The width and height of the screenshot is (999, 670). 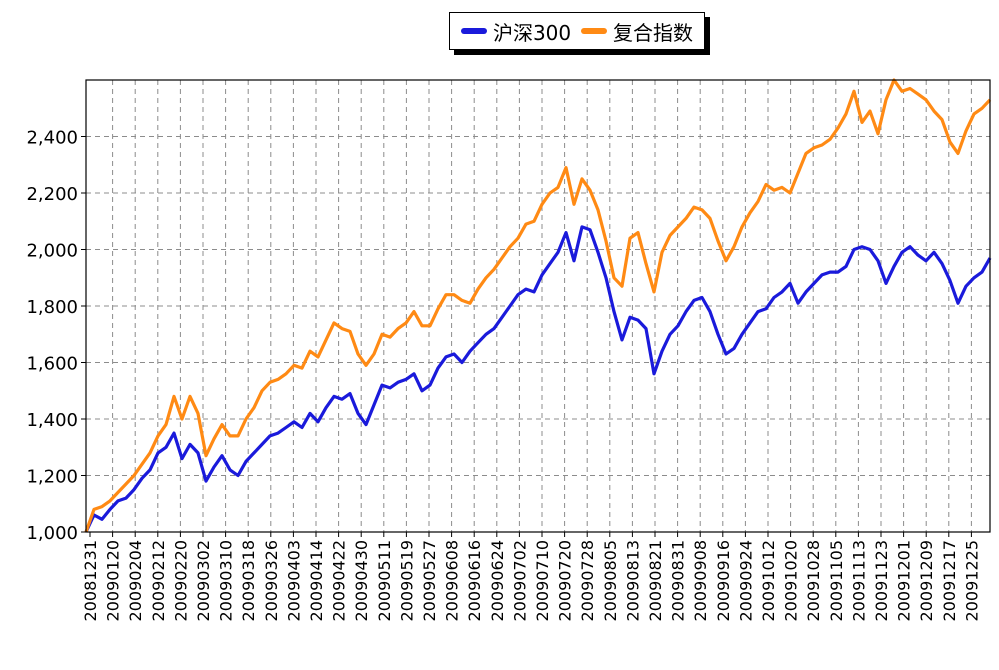 I want to click on legend-item-series-1: 复合指数, so click(x=637, y=31).